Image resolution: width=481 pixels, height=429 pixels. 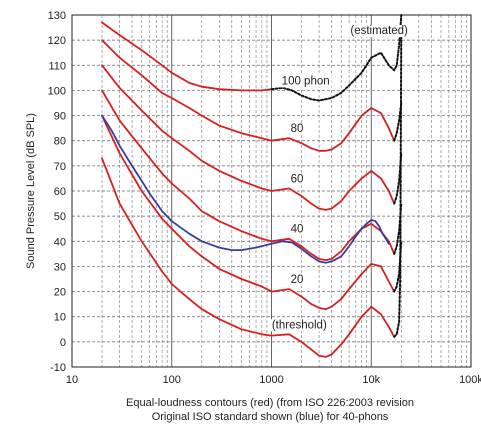 What do you see at coordinates (57, 16) in the screenshot?
I see `y-tick-label: 130` at bounding box center [57, 16].